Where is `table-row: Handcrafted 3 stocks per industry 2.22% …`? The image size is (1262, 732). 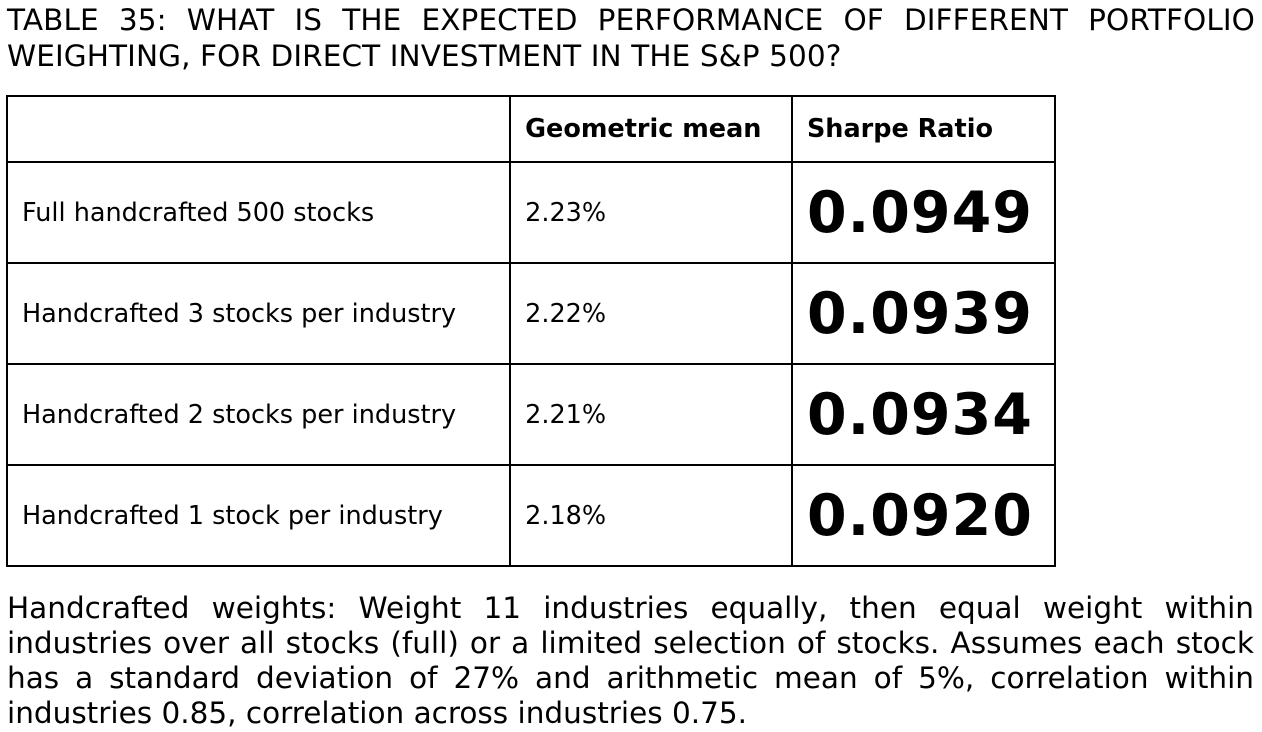 table-row: Handcrafted 3 stocks per industry 2.22% … is located at coordinates (531, 313).